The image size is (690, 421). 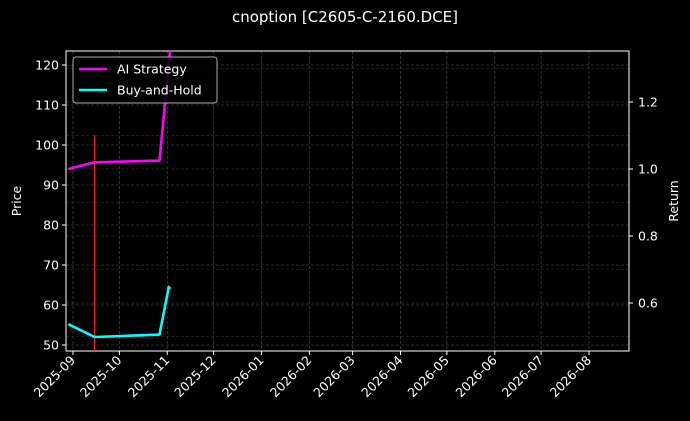 I want to click on y-tick-label: 80, so click(x=51, y=225).